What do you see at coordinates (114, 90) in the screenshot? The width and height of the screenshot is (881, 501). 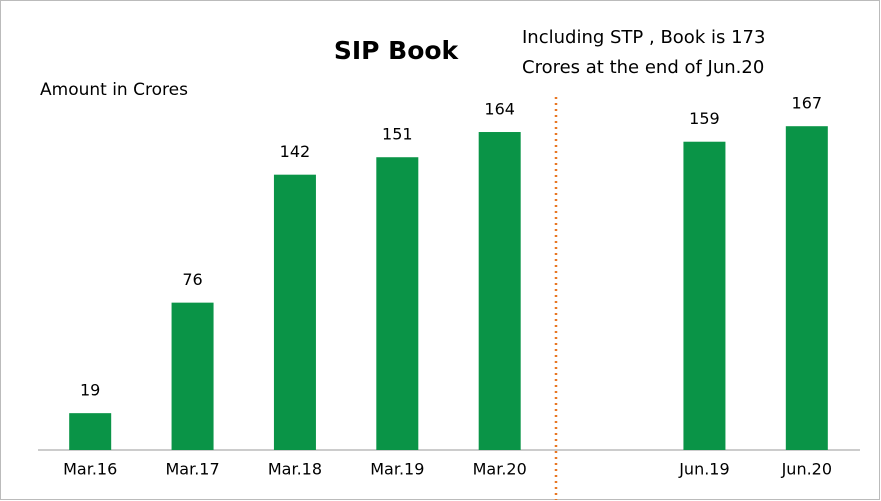 I see `y-axis-label: Amount in Crores` at bounding box center [114, 90].